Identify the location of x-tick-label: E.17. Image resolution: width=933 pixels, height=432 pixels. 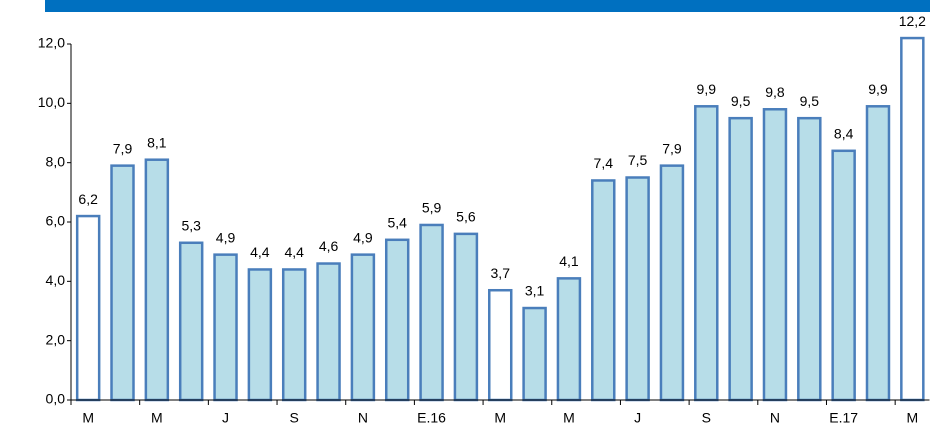
(843, 418).